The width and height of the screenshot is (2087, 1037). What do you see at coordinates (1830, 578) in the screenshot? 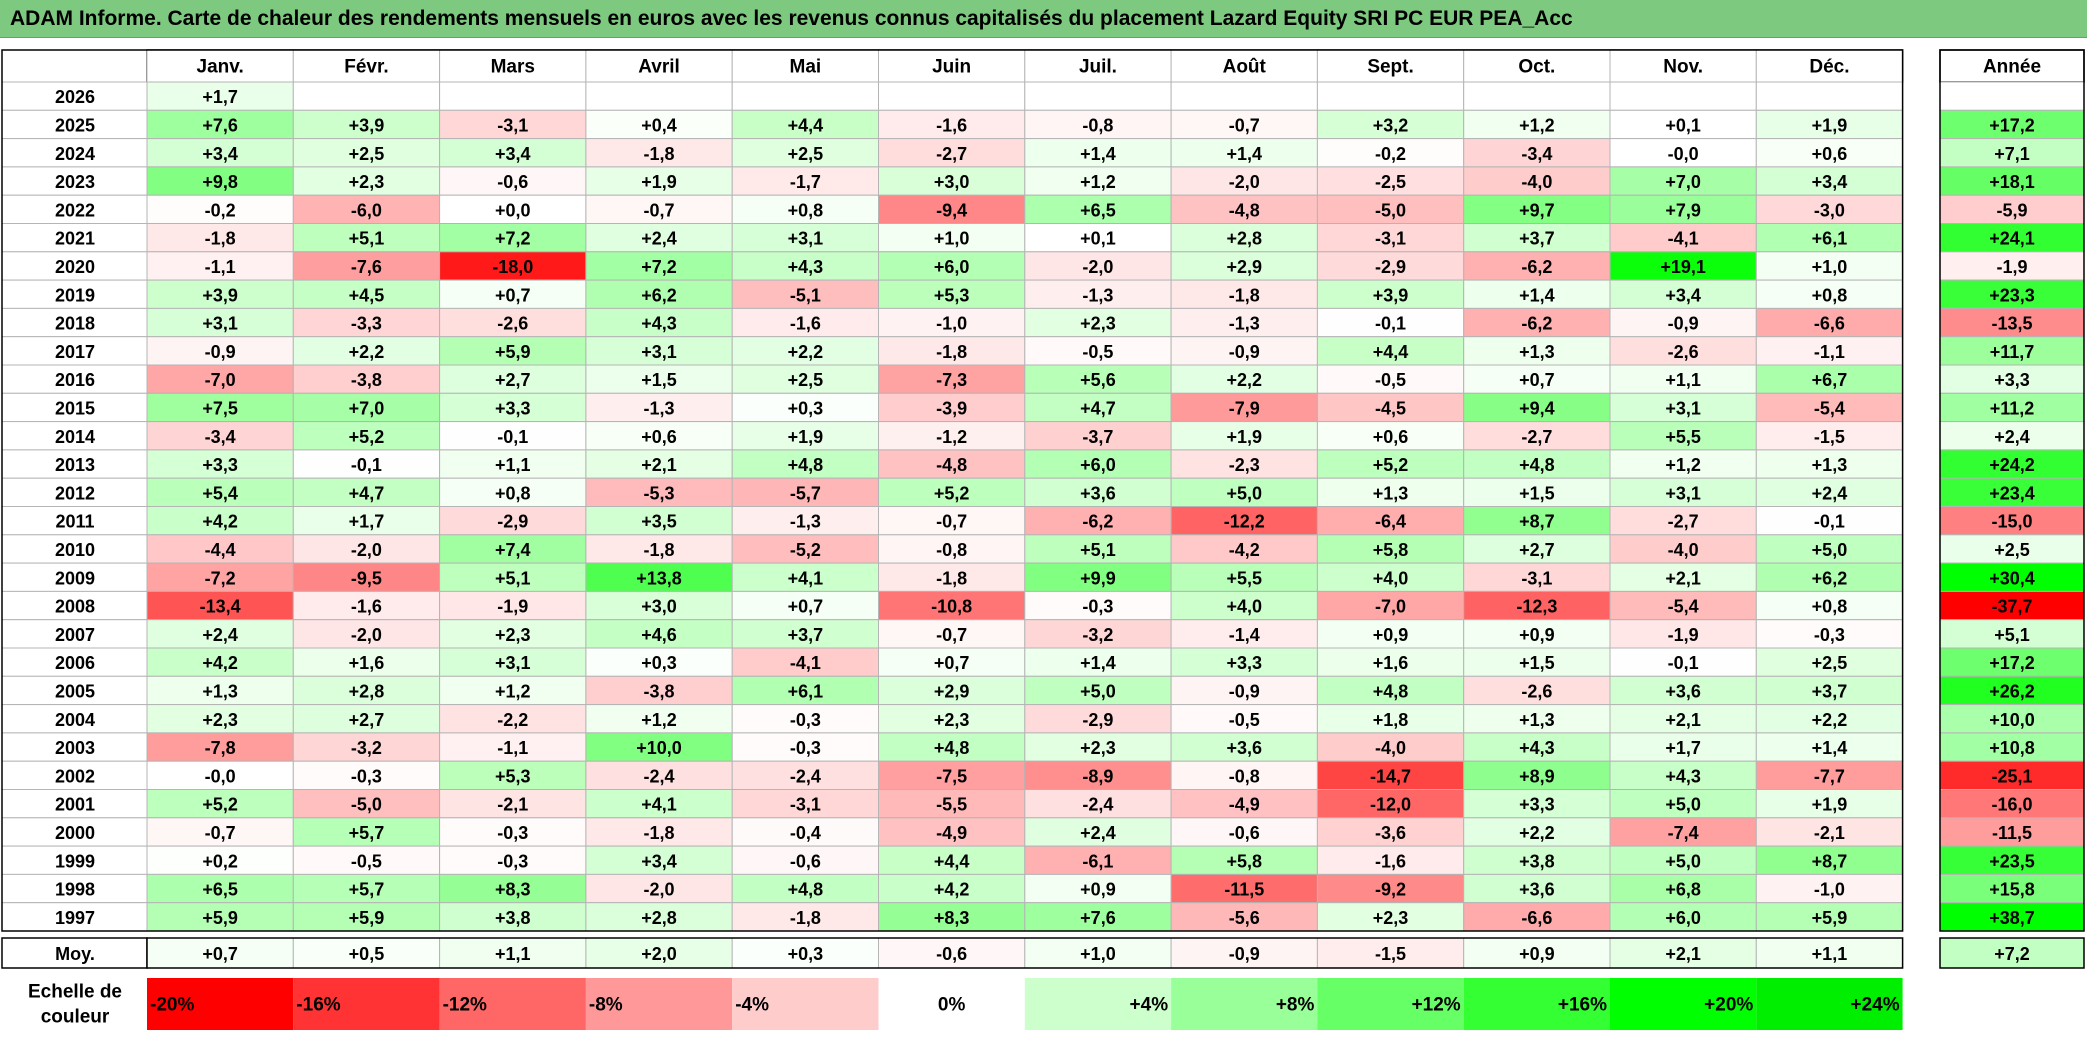
I see `month-value: +6,2` at bounding box center [1830, 578].